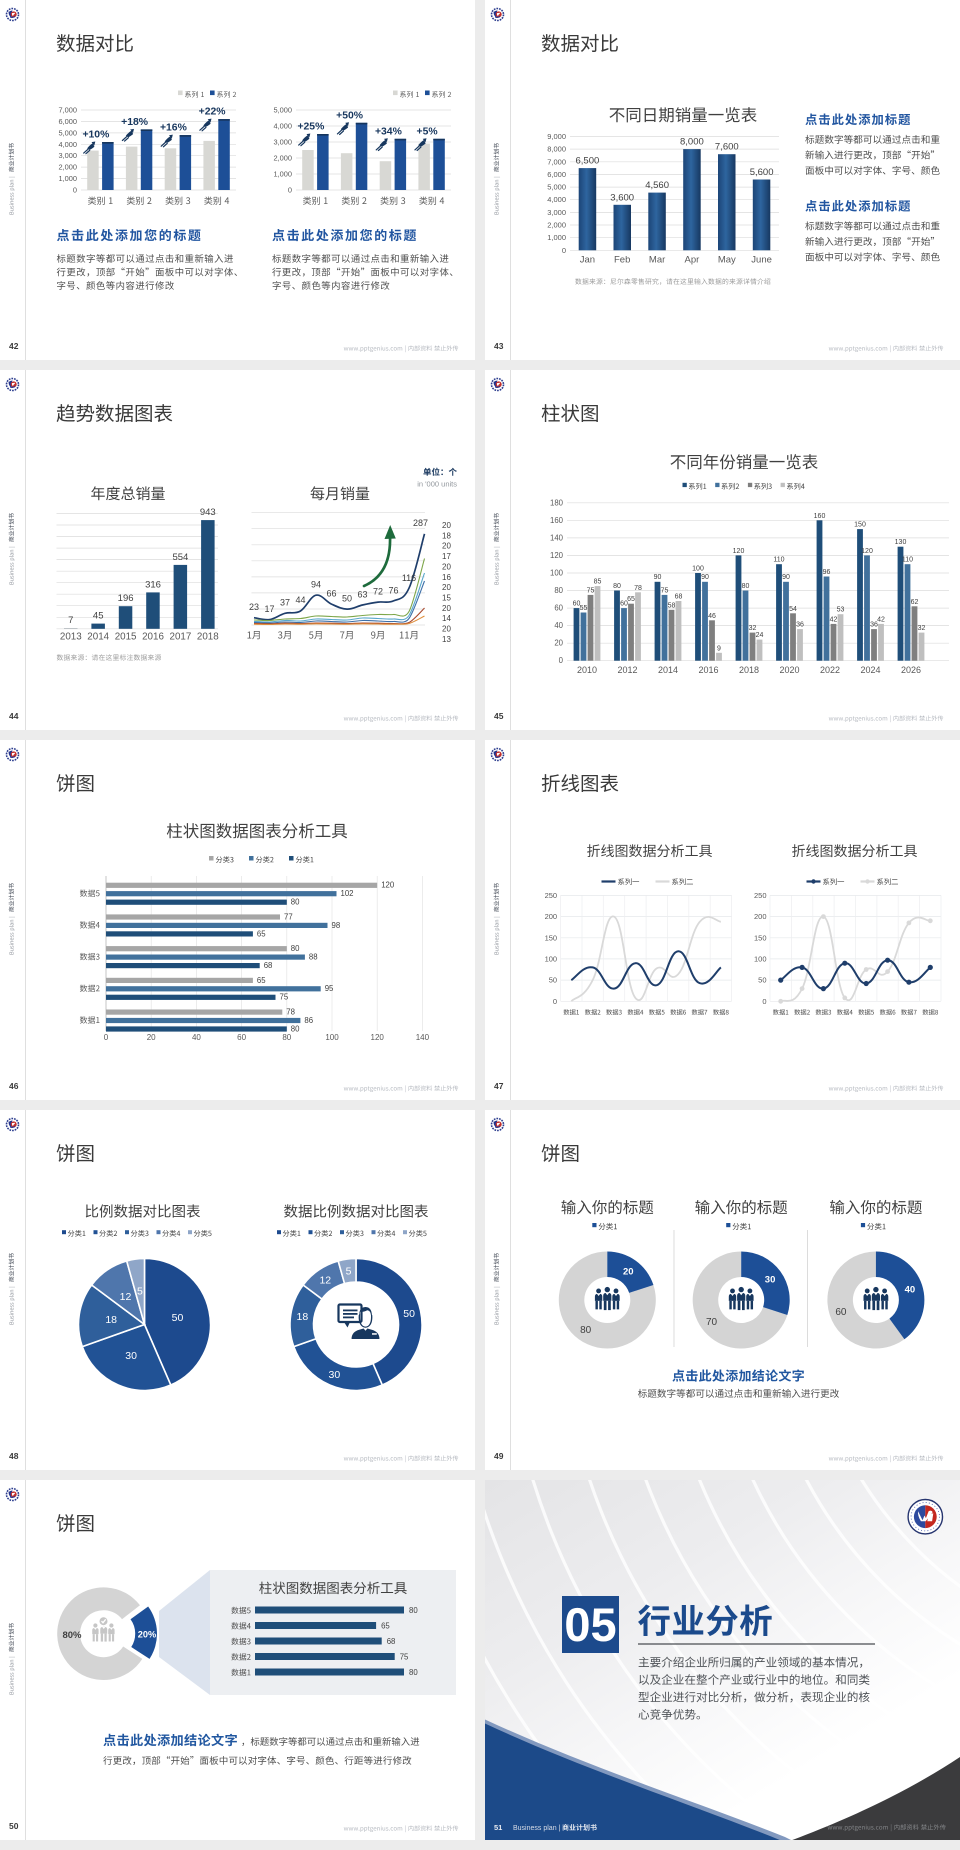  Describe the element at coordinates (672, 605) in the screenshot. I see `svg-text: 58` at that location.